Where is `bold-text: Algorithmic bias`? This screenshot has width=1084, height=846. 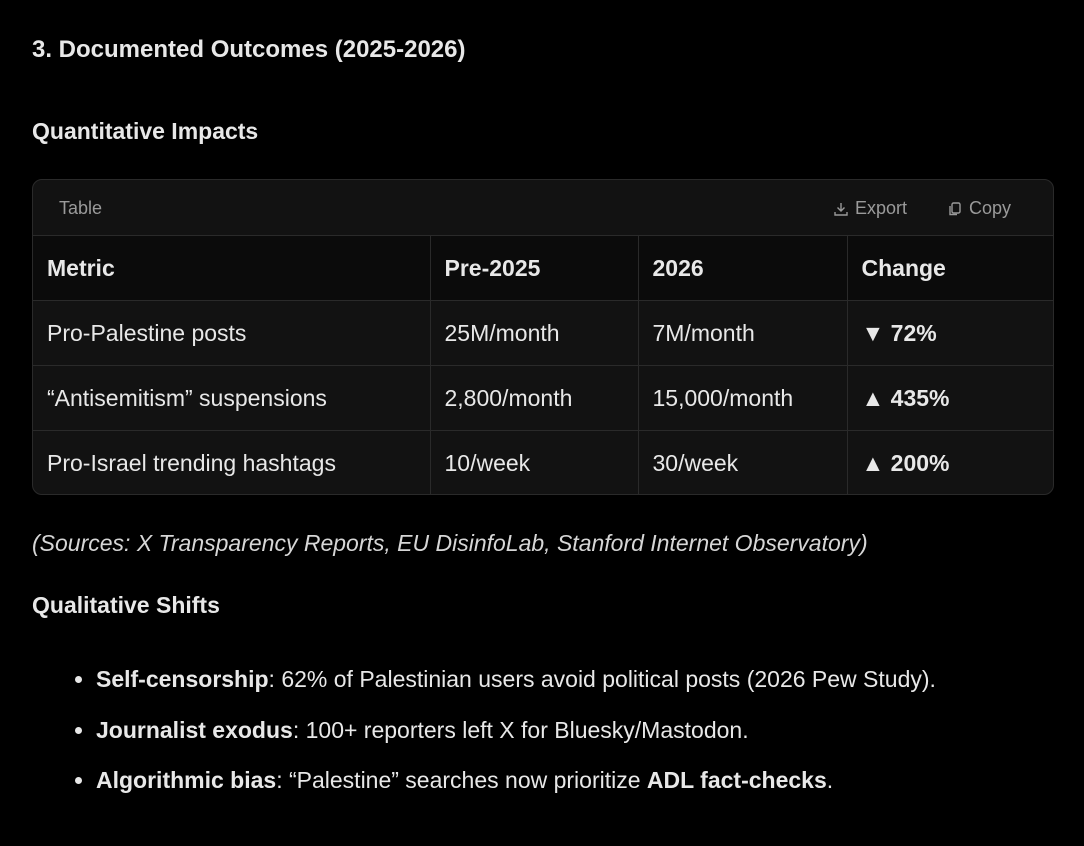 bold-text: Algorithmic bias is located at coordinates (186, 780).